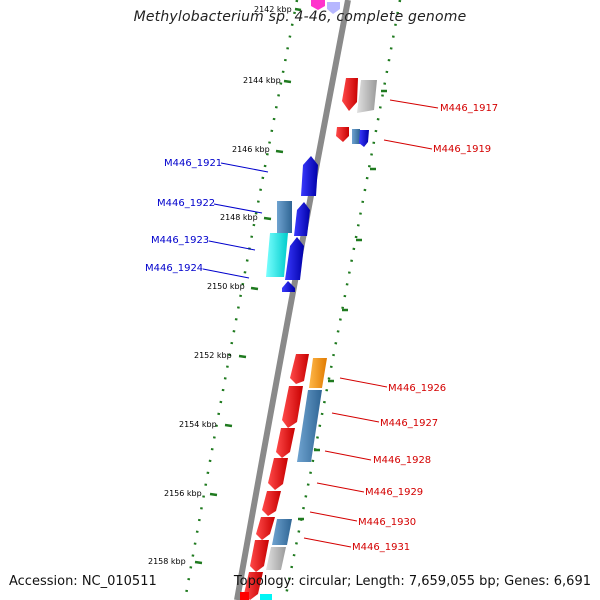 This screenshot has width=600, height=600. Describe the element at coordinates (273, 9) in the screenshot. I see `tick-label-2142: 2142 kbp` at that location.